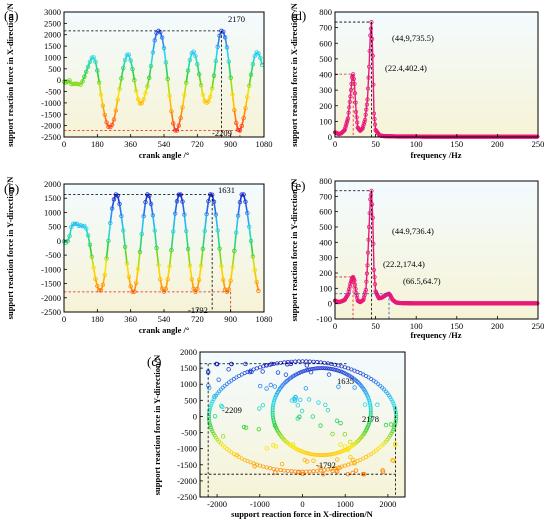 The width and height of the screenshot is (550, 521). I want to click on y-axis-label-b: support reaction force in Y-direction /N, so click(10, 248).